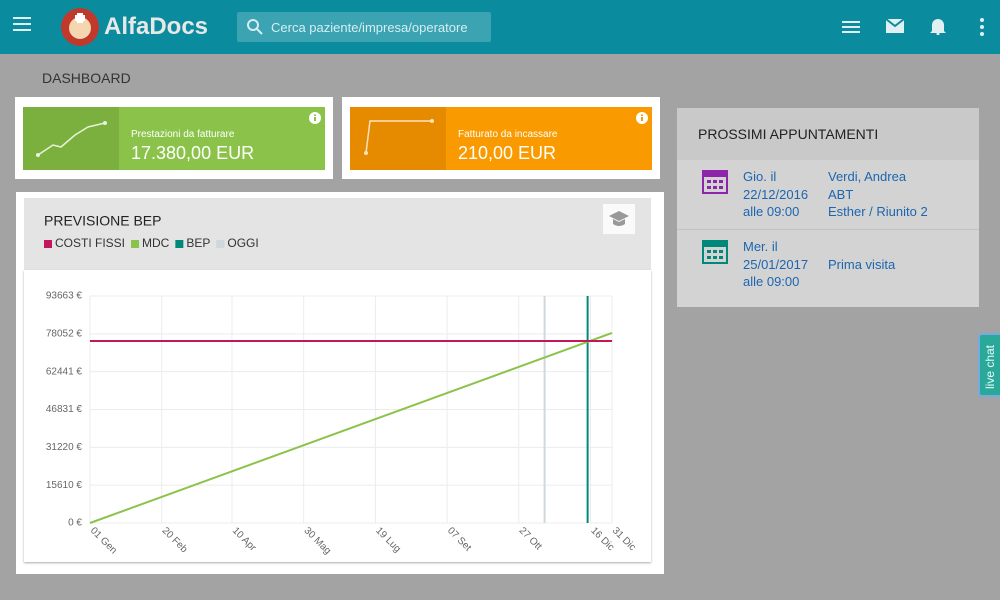 This screenshot has height=600, width=1000. Describe the element at coordinates (788, 134) in the screenshot. I see `appointments-title: PROSSIMI APPUNTAMENTI` at that location.